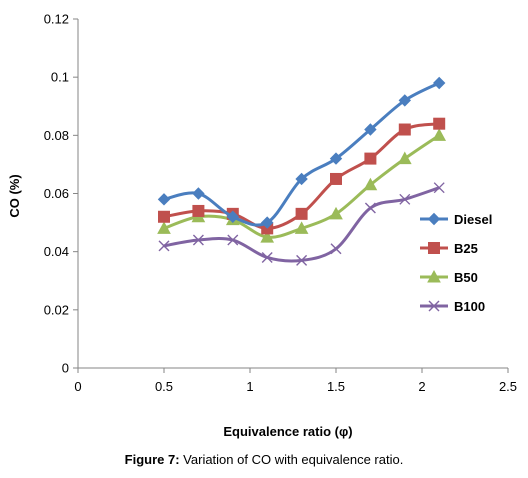 The height and width of the screenshot is (478, 528). Describe the element at coordinates (56, 19) in the screenshot. I see `y-tick-label: 0.12` at that location.